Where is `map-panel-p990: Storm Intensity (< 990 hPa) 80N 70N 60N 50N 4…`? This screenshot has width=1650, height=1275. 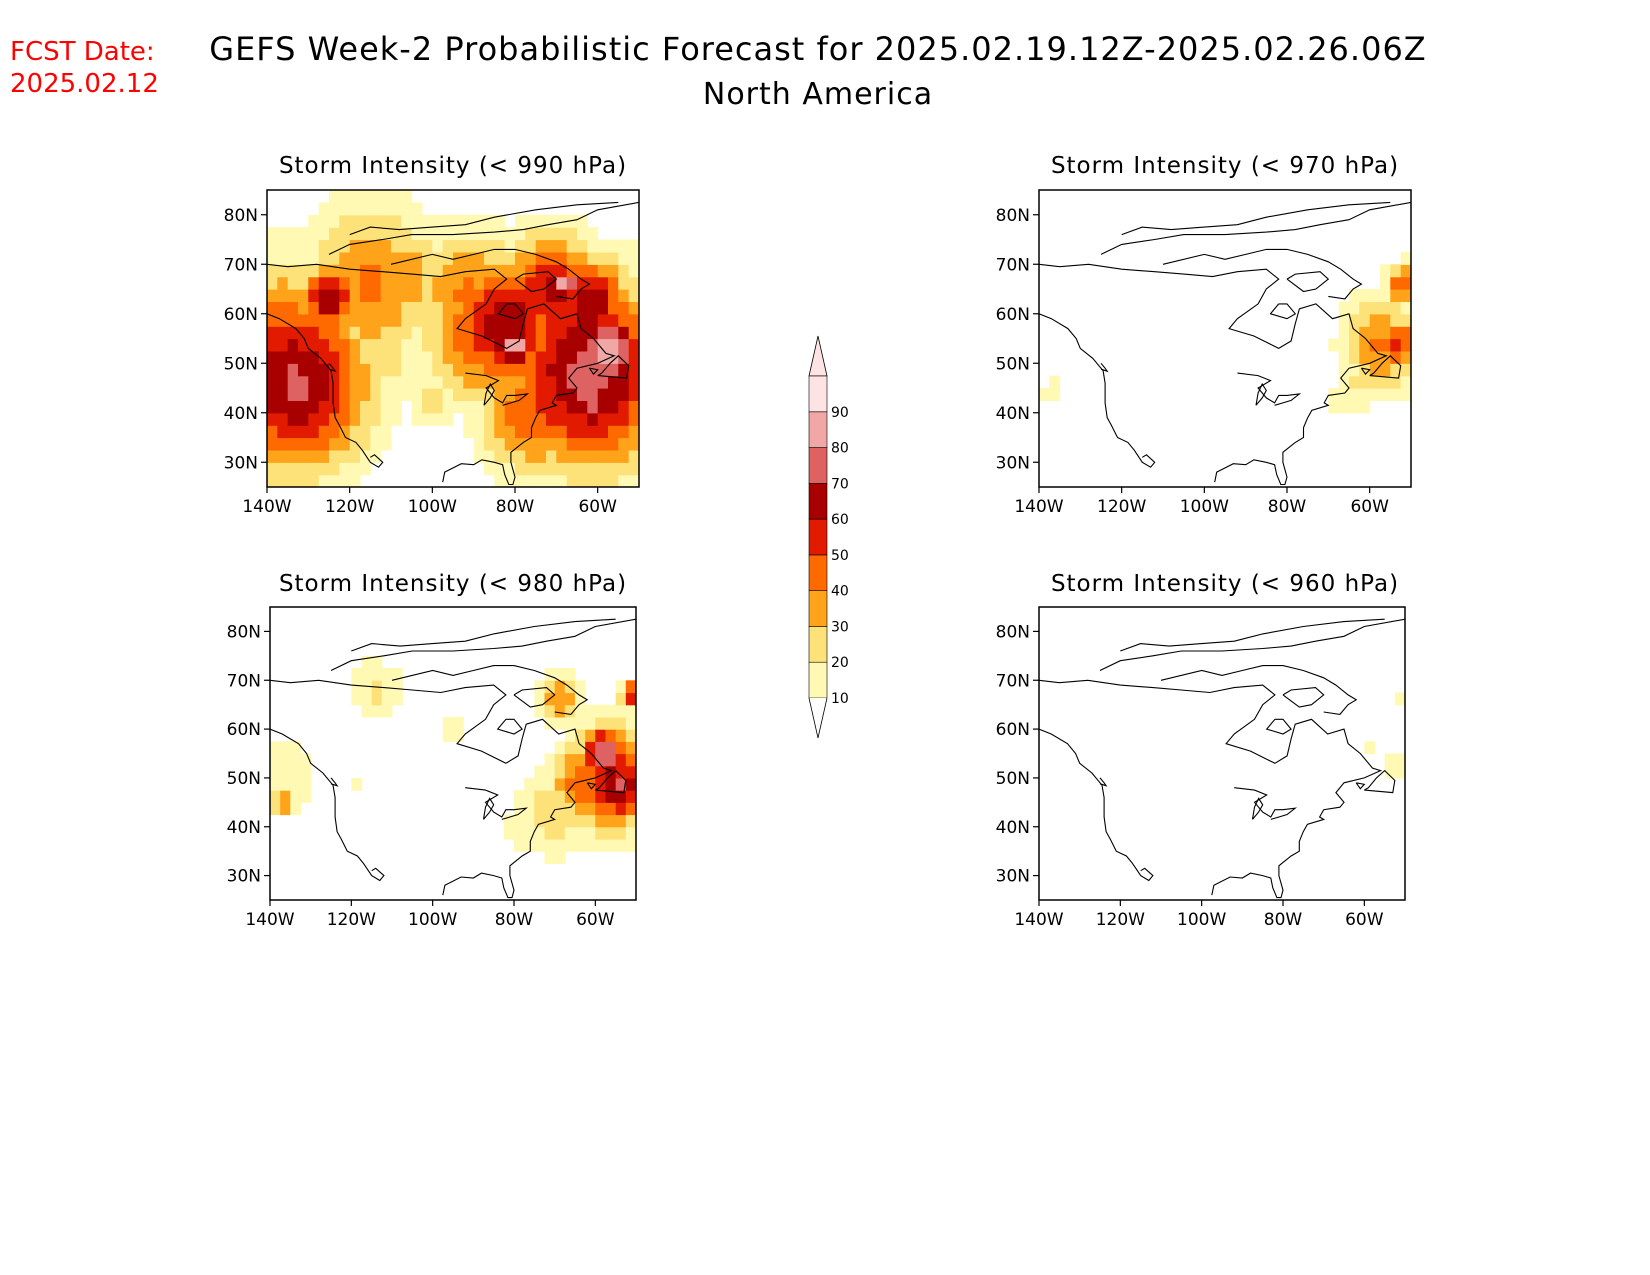 map-panel-p990: Storm Intensity (< 990 hPa) 80N 70N 60N 50N 4… is located at coordinates (432, 335).